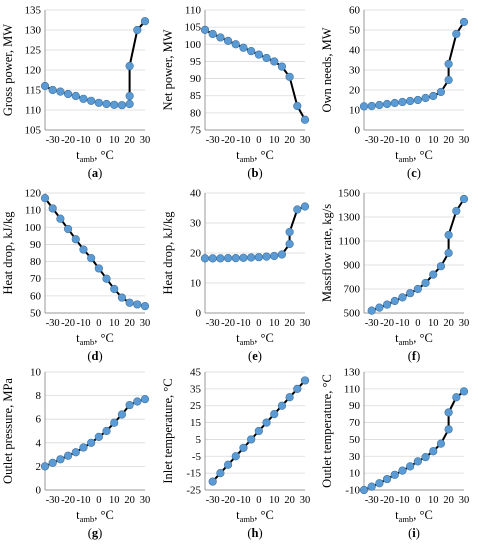 The image size is (478, 550). What do you see at coordinates (196, 96) in the screenshot?
I see `y-tick-label: 85` at bounding box center [196, 96].